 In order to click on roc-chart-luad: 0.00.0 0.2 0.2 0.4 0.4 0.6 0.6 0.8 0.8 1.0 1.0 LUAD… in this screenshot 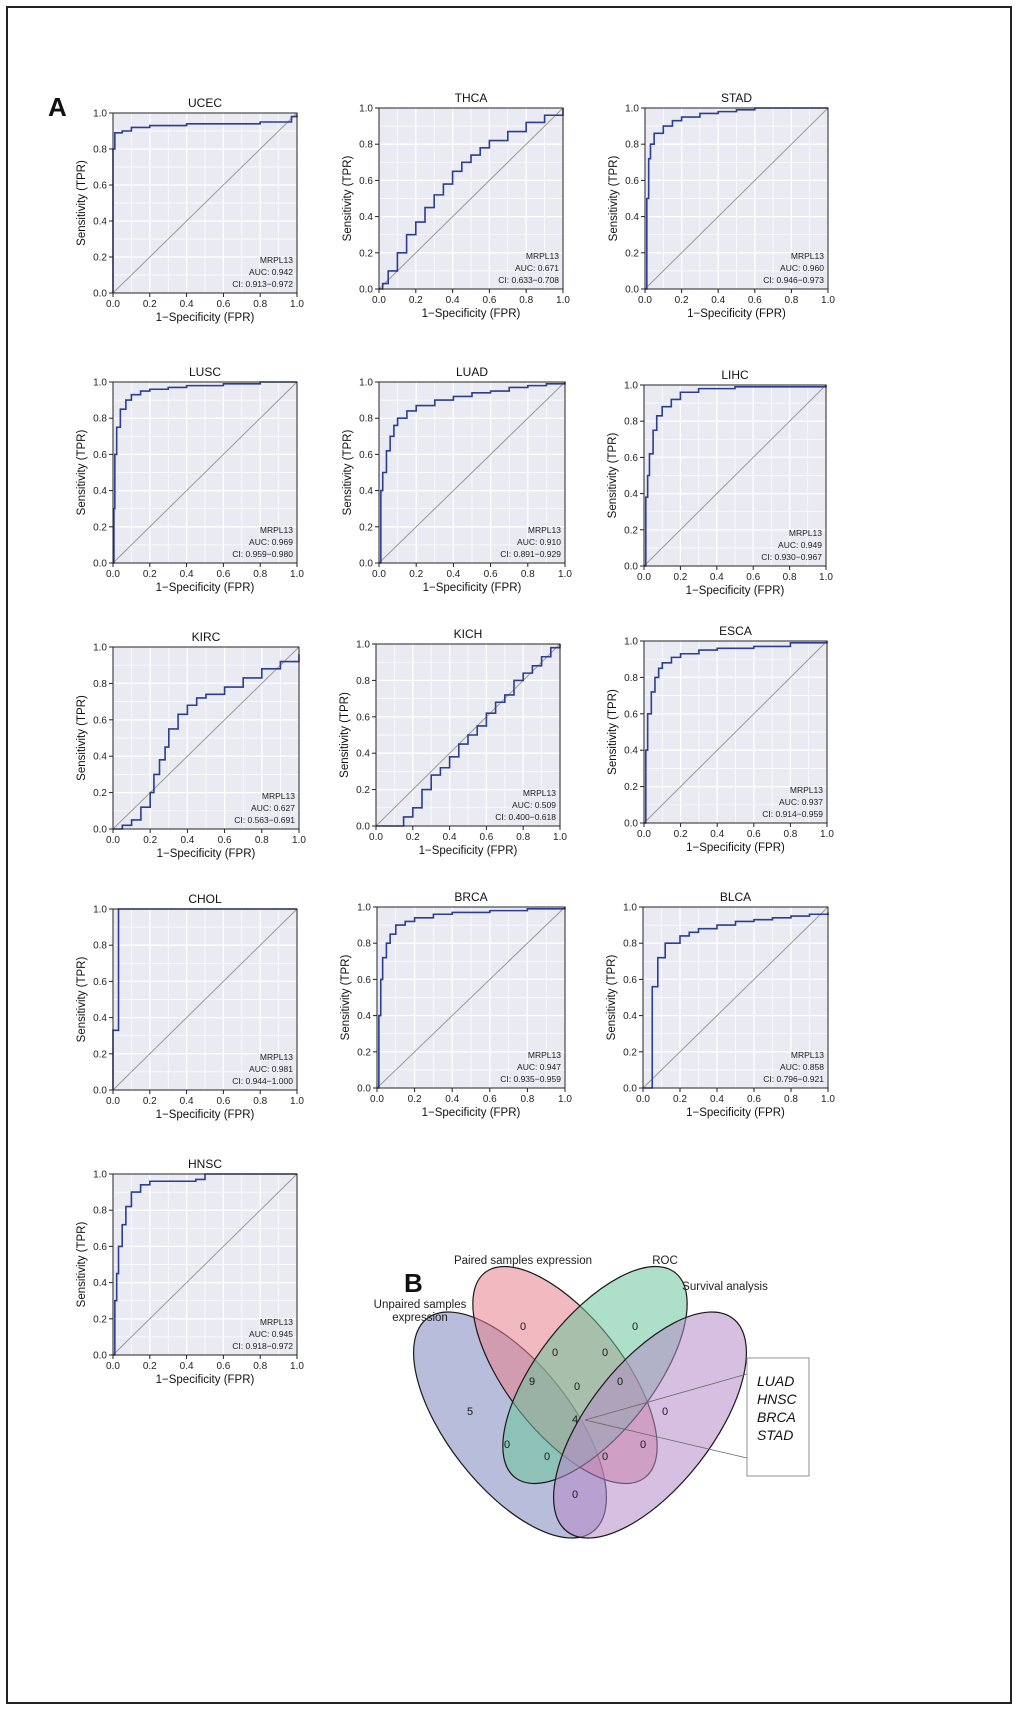, I will do `click(457, 479)`.